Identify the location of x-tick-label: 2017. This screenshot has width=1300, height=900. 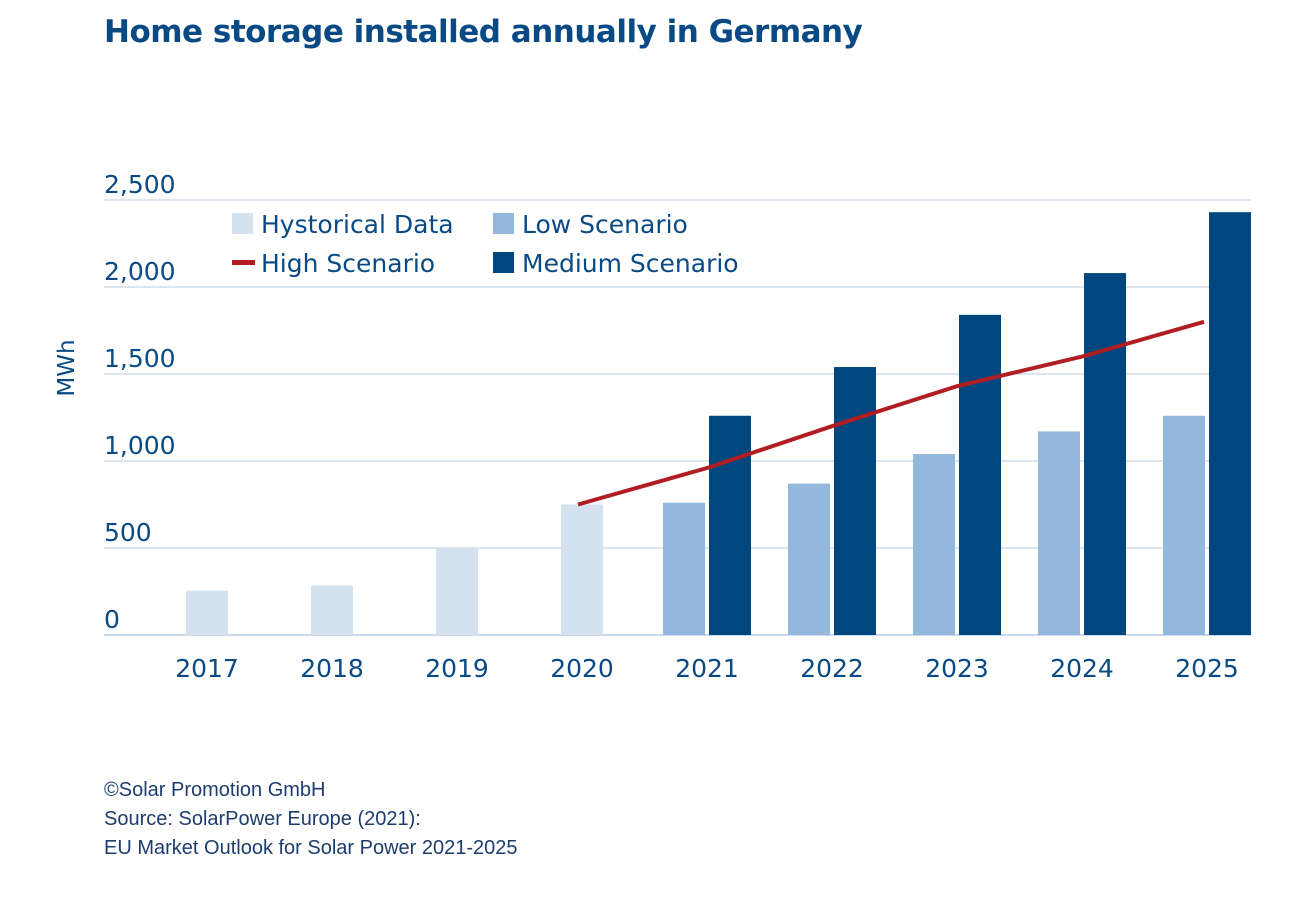
(207, 668).